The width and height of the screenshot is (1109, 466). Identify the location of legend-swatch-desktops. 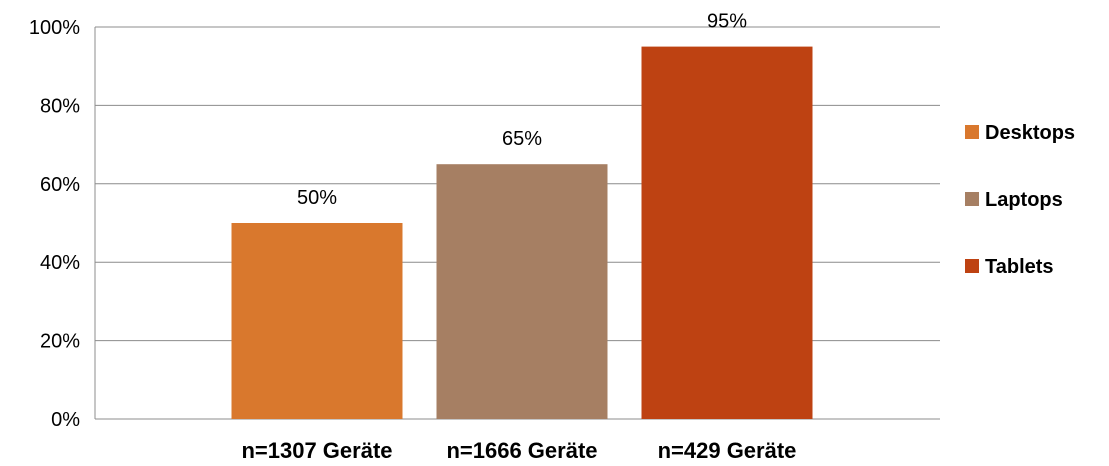
(972, 132).